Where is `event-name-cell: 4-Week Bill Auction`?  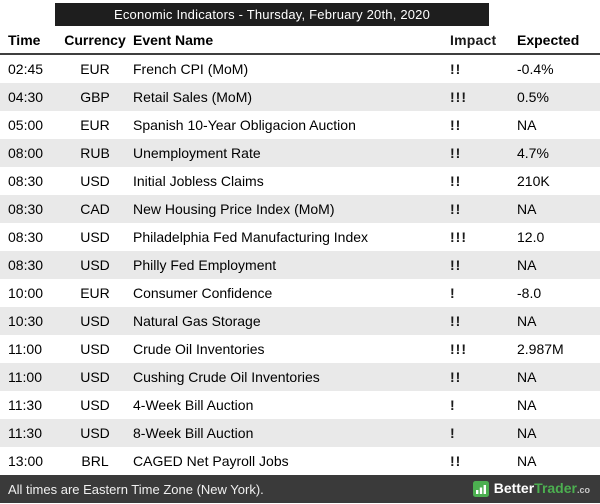 event-name-cell: 4-Week Bill Auction is located at coordinates (193, 405).